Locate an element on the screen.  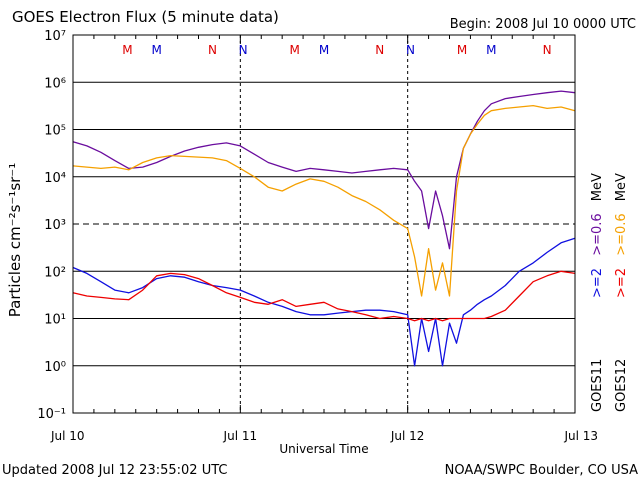
y-tick-label: 10² is located at coordinates (55, 272).